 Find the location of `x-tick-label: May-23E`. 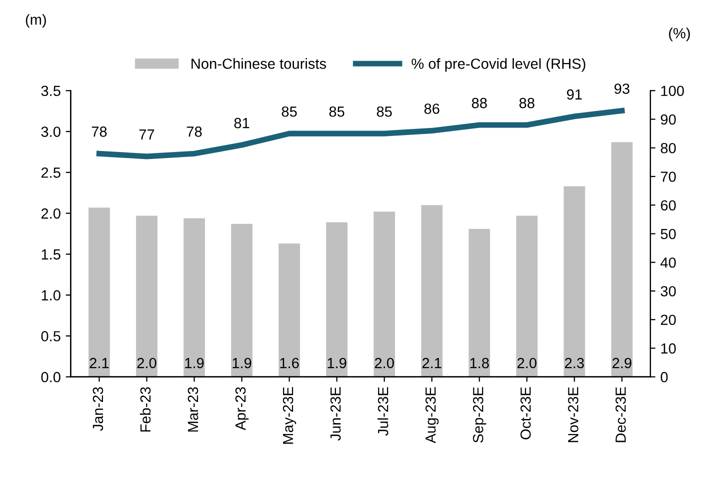

x-tick-label: May-23E is located at coordinates (289, 415).